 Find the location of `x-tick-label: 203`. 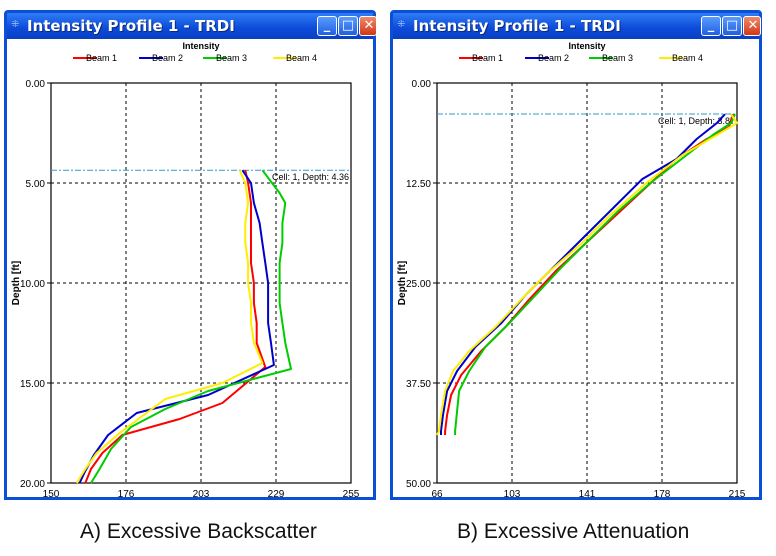

x-tick-label: 203 is located at coordinates (201, 493).